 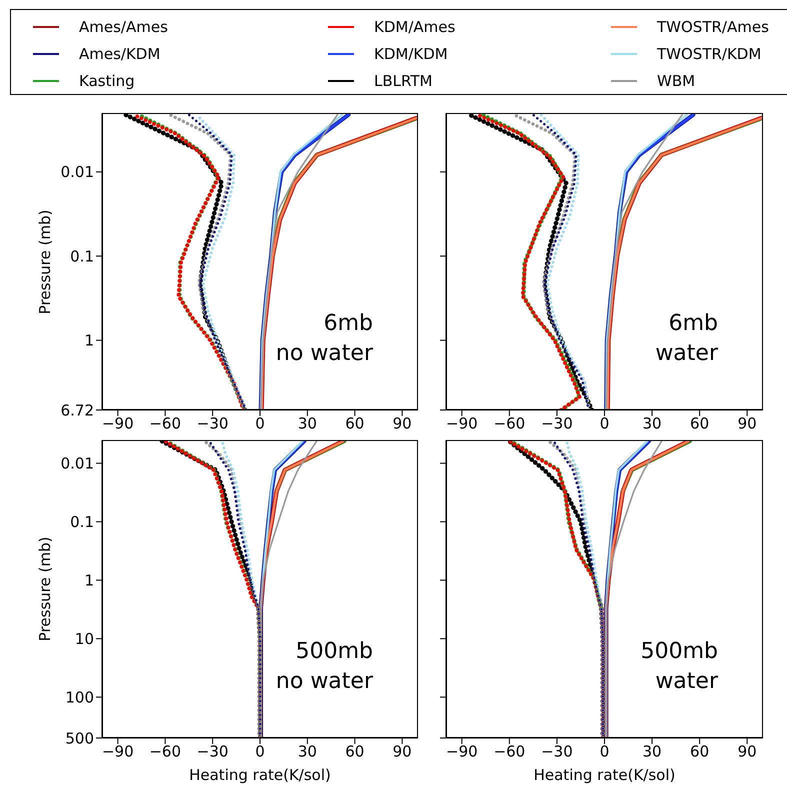 I want to click on y-tick-label: 10, so click(x=84, y=639).